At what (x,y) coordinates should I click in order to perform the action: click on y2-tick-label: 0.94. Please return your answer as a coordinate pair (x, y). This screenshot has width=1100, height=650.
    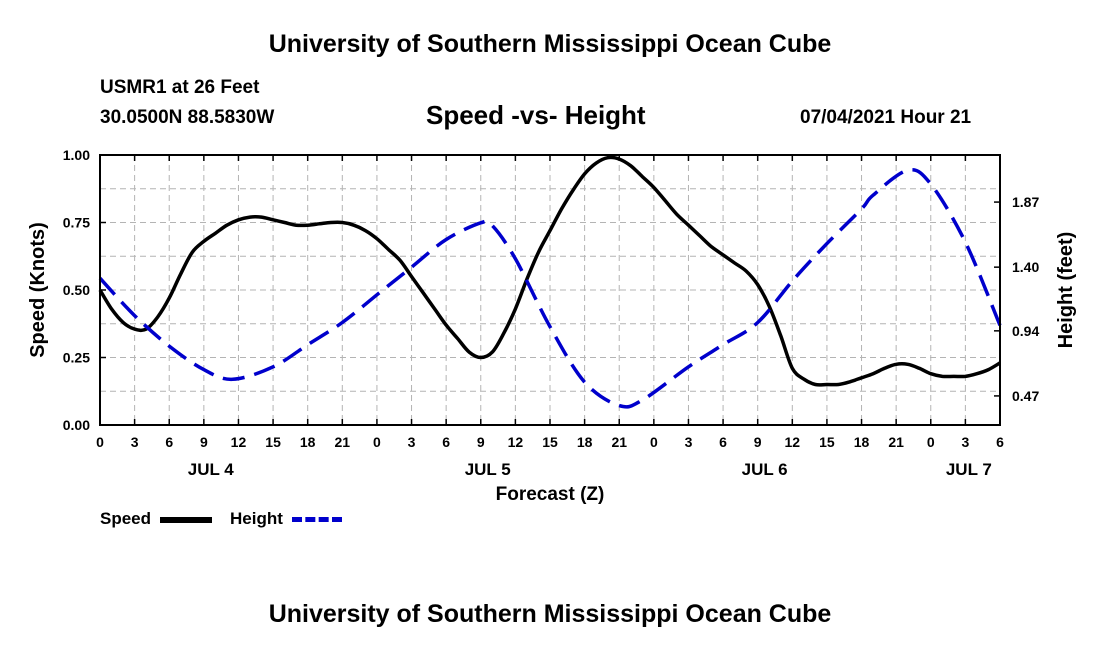
    Looking at the image, I should click on (1025, 331).